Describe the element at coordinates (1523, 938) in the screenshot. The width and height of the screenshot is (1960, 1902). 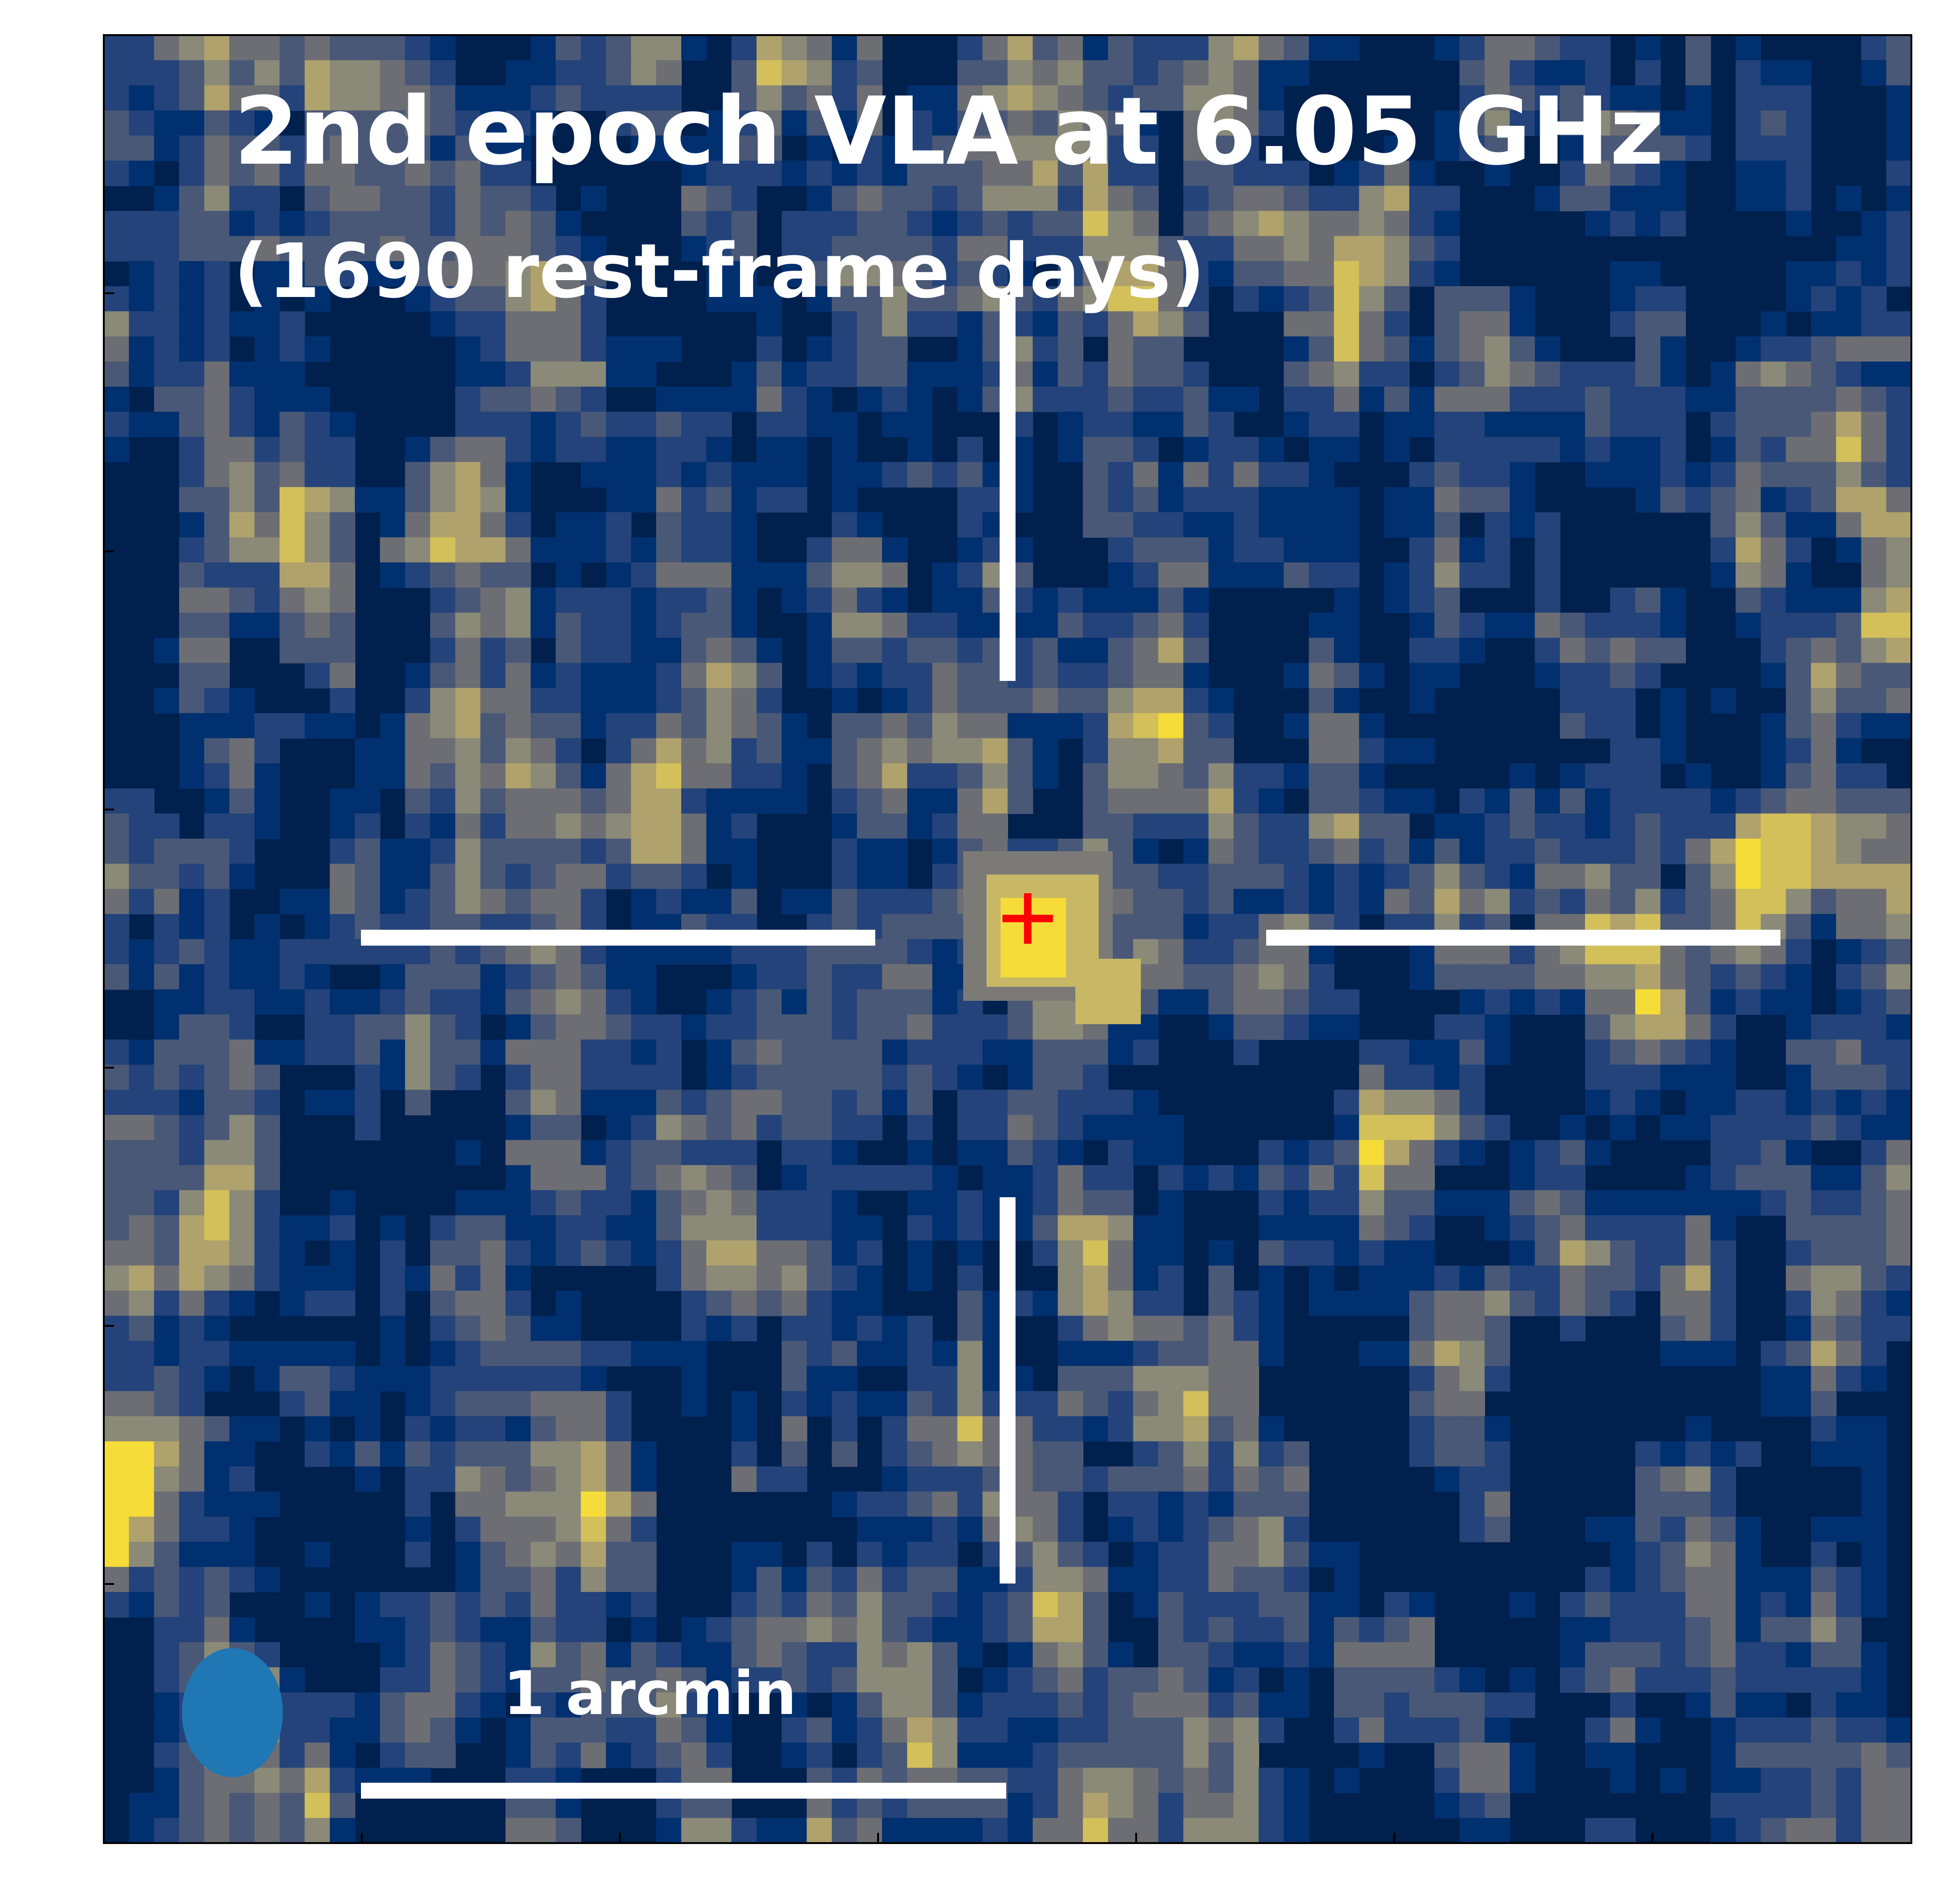
I see `crosshair-right` at that location.